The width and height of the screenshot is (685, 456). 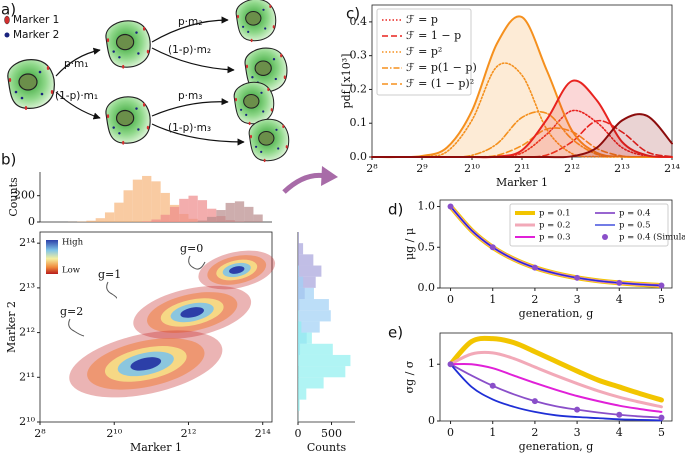 I want to click on x-tick-label: 1, so click(x=492, y=432).